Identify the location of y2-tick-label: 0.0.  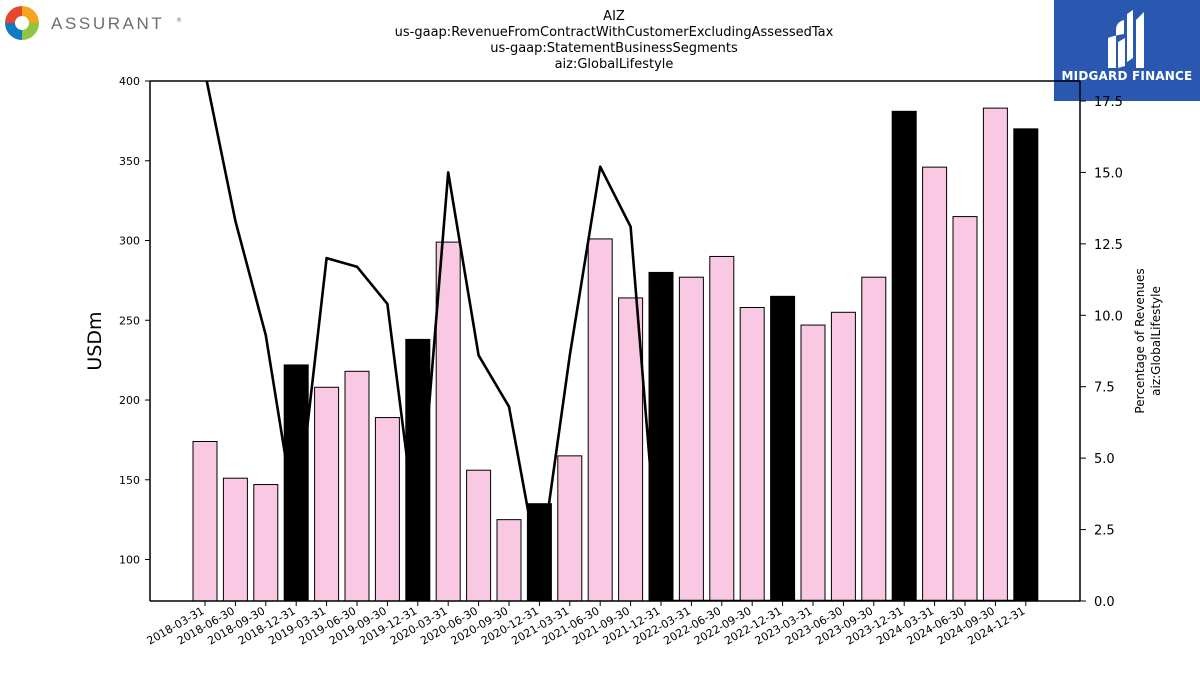
(1104, 602).